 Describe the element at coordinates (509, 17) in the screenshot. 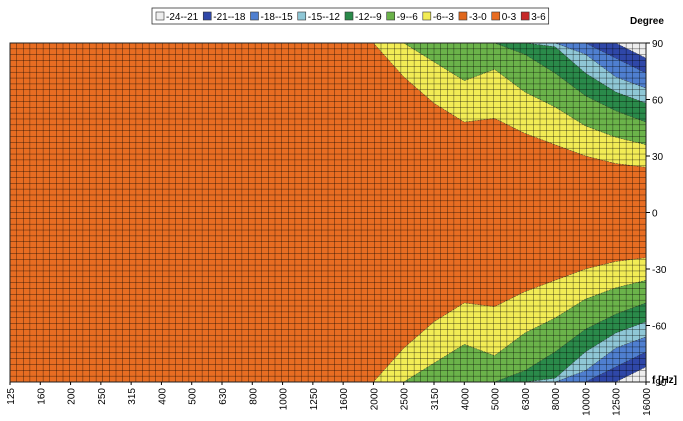

I see `legend-label: 0-3` at that location.